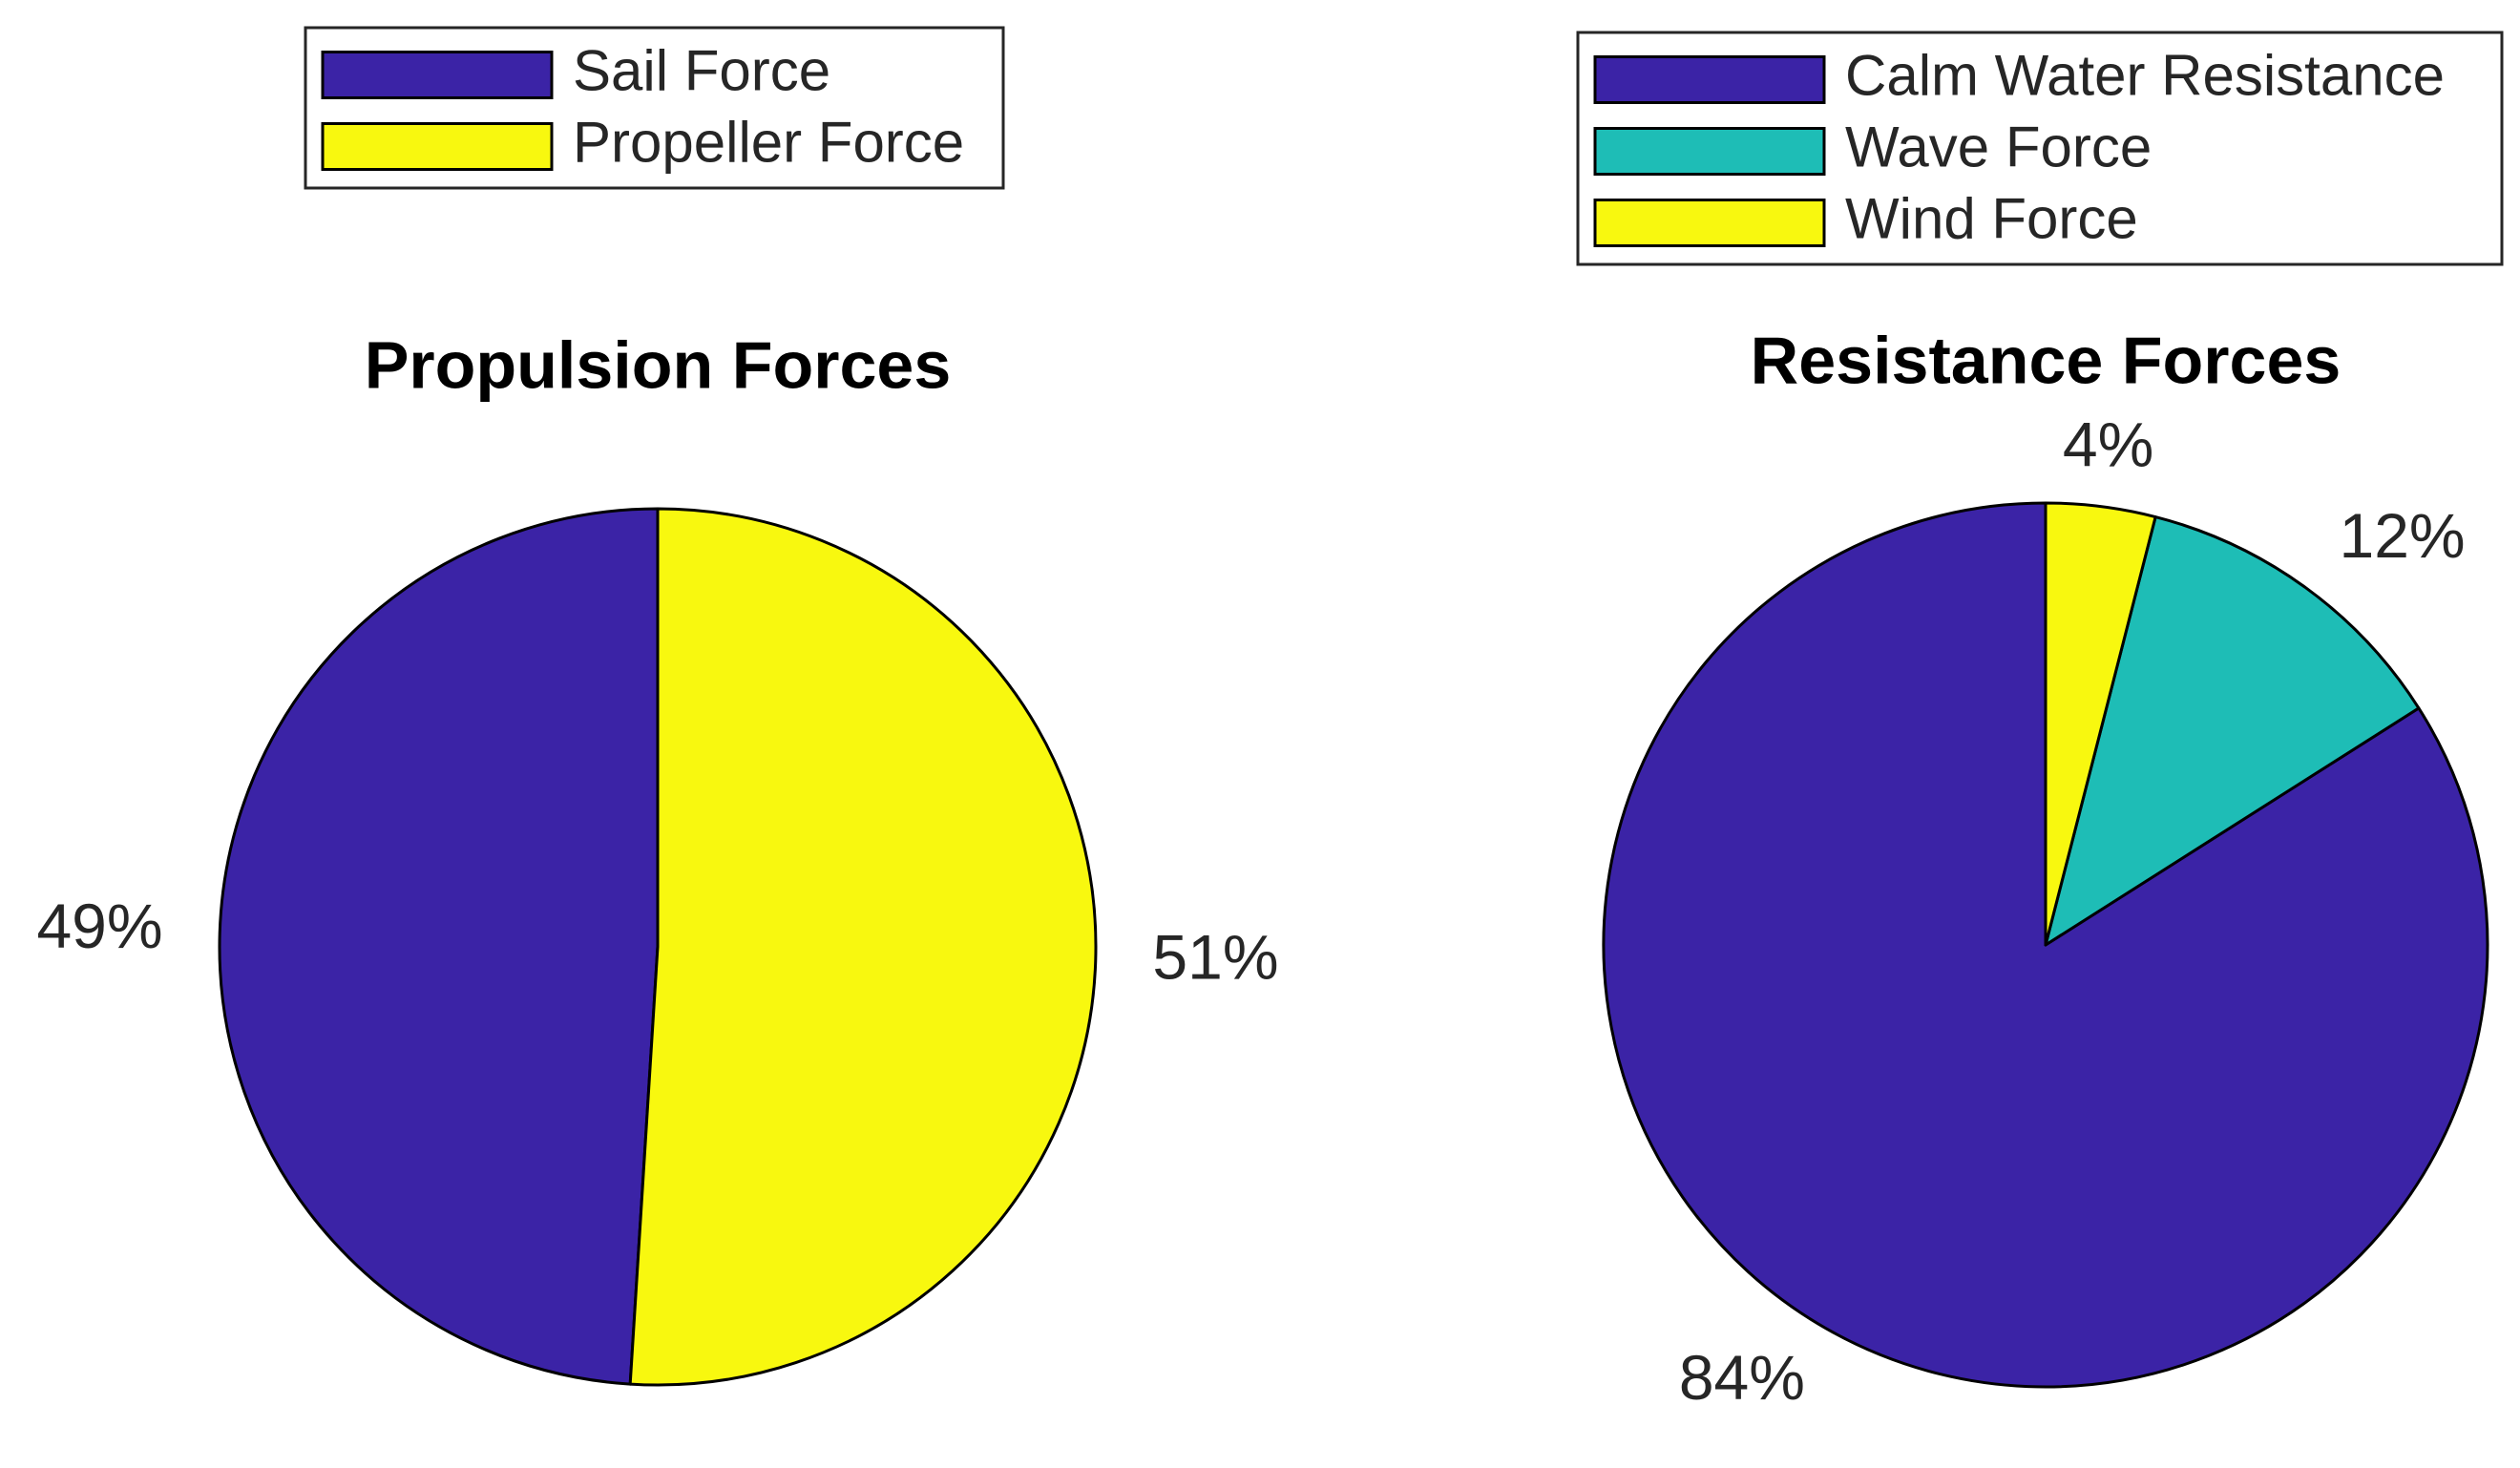  Describe the element at coordinates (1999, 146) in the screenshot. I see `legend-label: Wave Force` at that location.